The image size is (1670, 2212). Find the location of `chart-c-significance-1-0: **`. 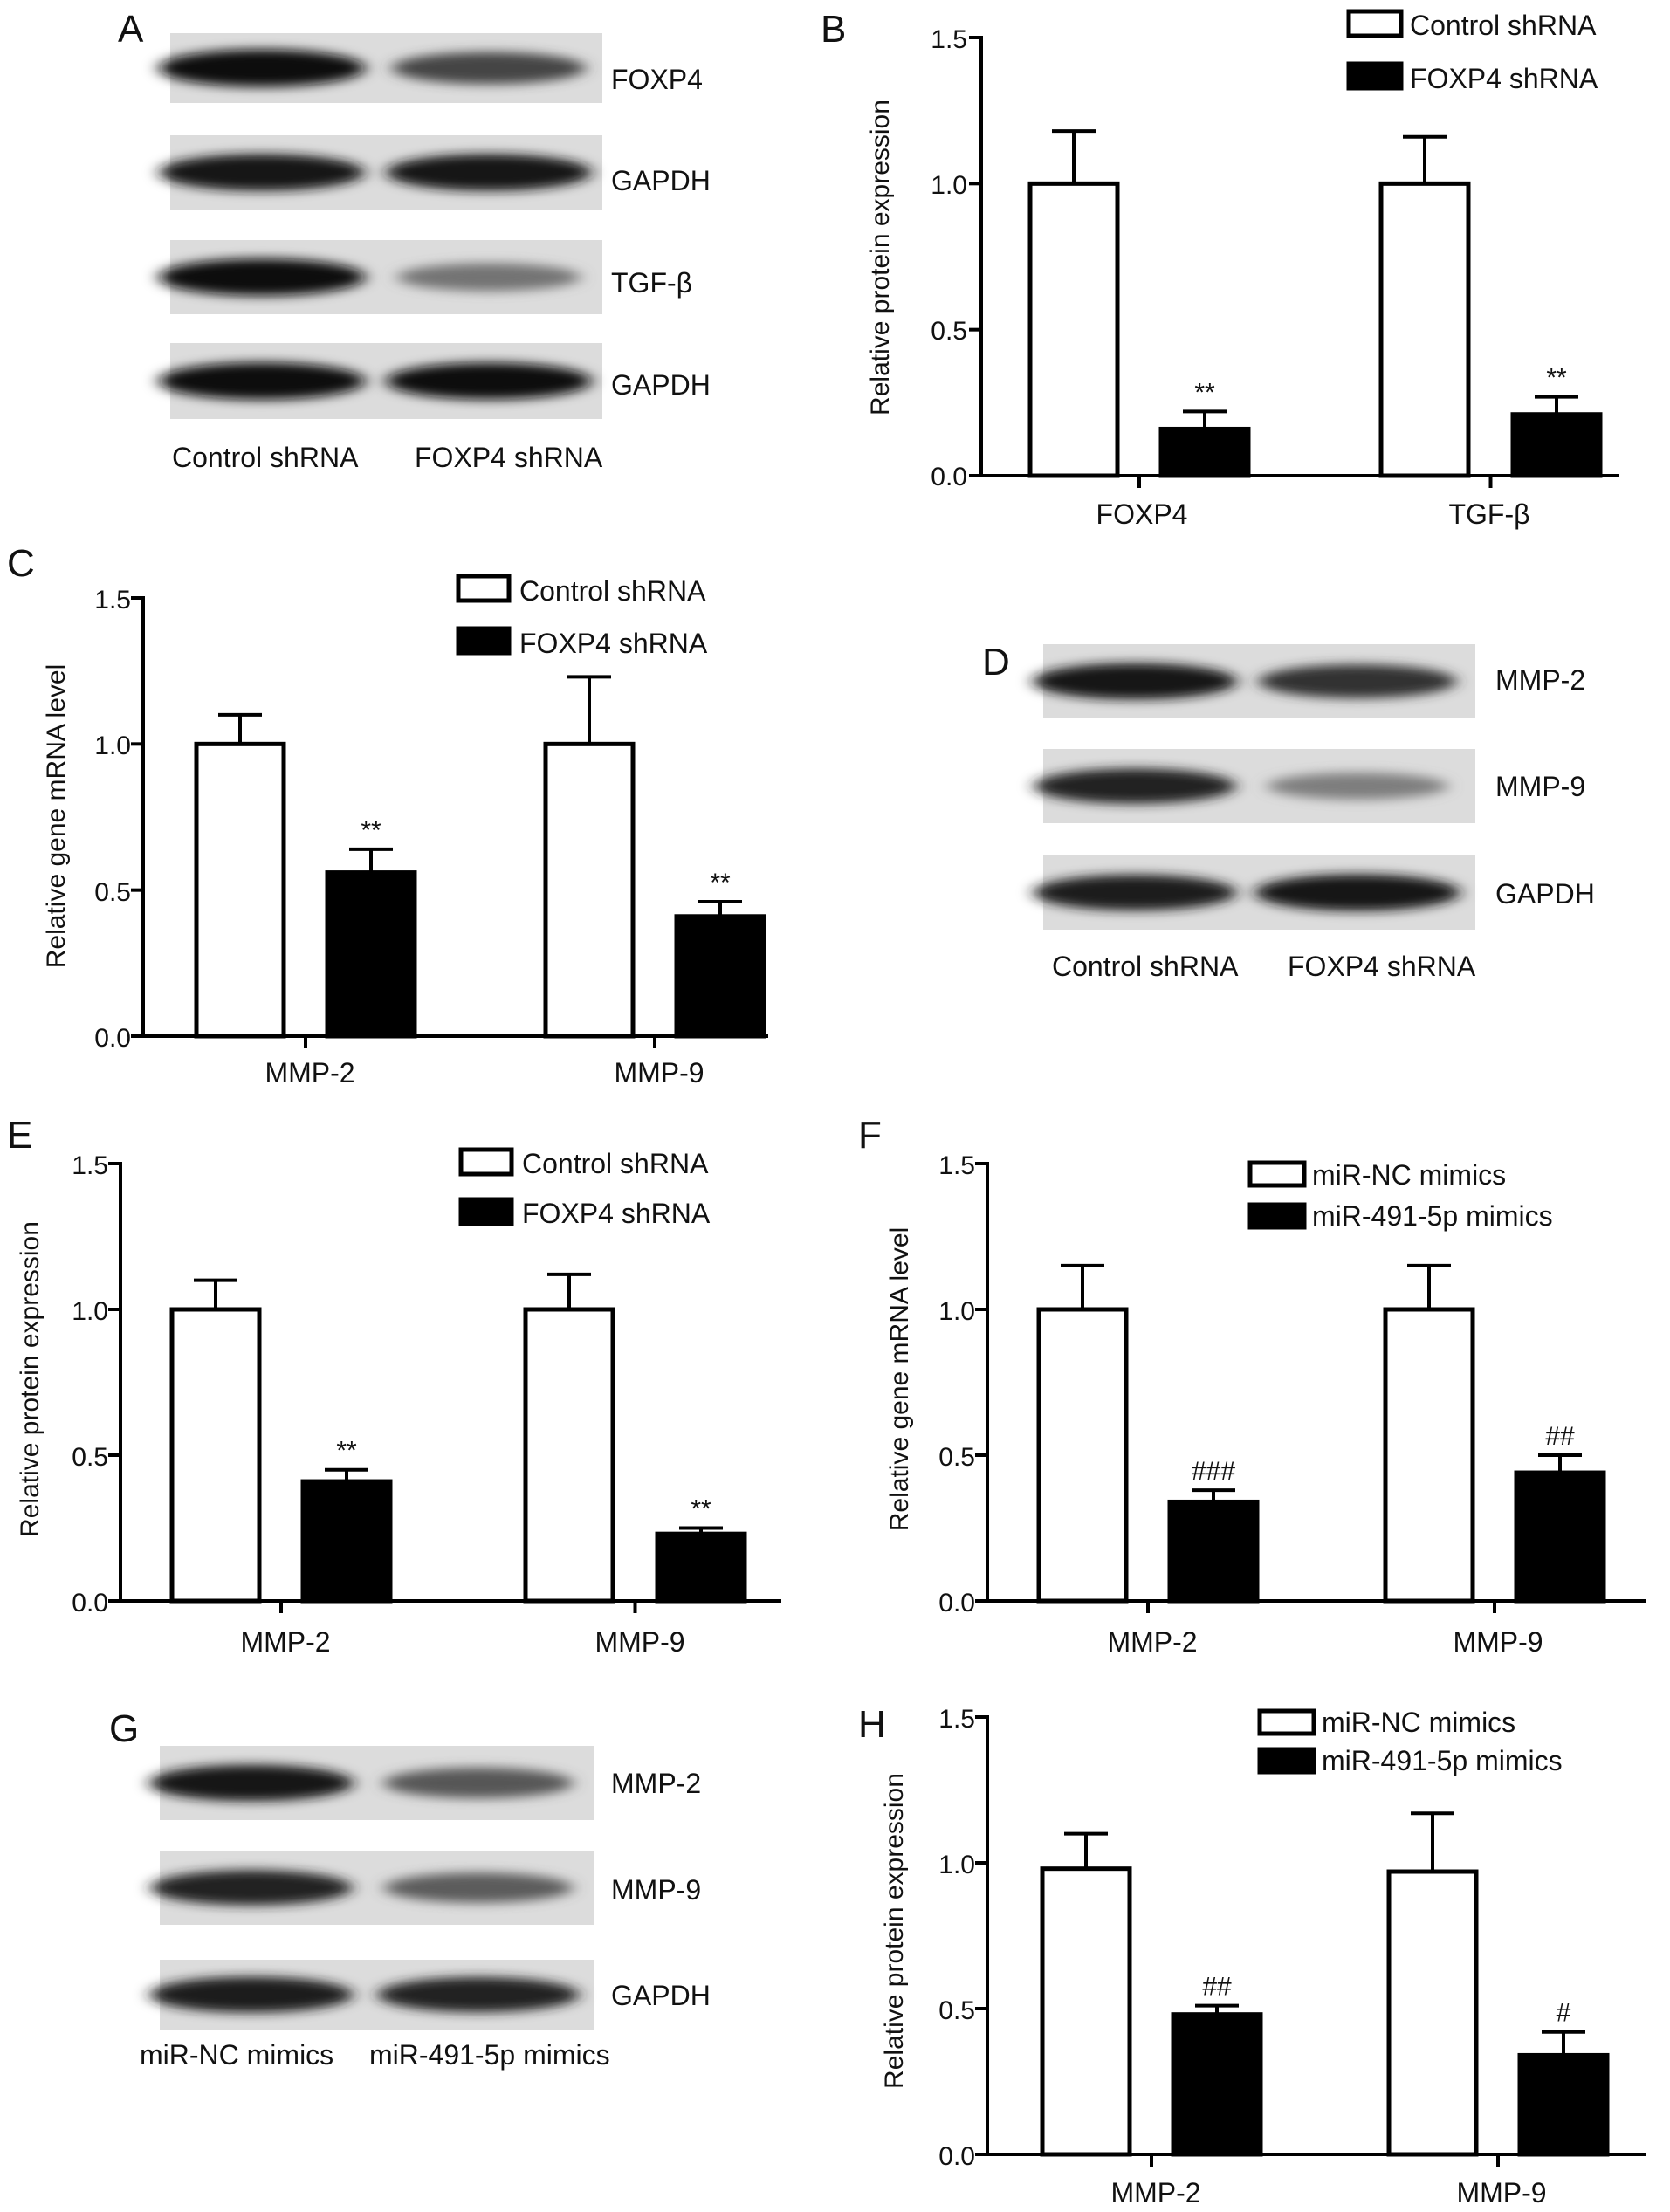

chart-c-significance-1-0: ** is located at coordinates (371, 831).